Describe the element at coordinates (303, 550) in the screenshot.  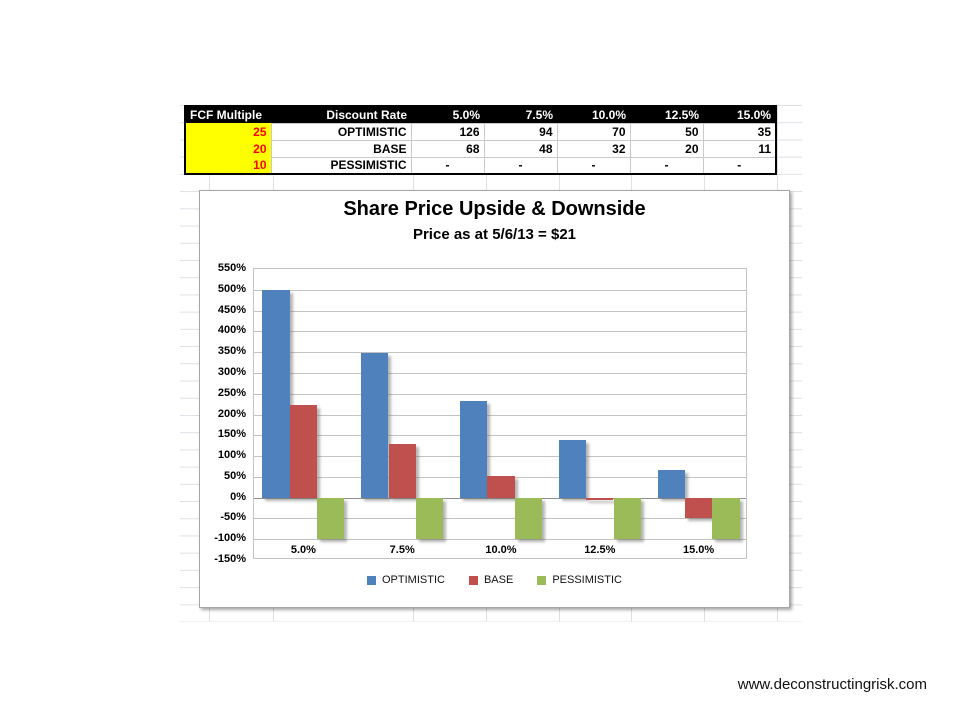
I see `x-axis-category-label: 5.0%` at that location.